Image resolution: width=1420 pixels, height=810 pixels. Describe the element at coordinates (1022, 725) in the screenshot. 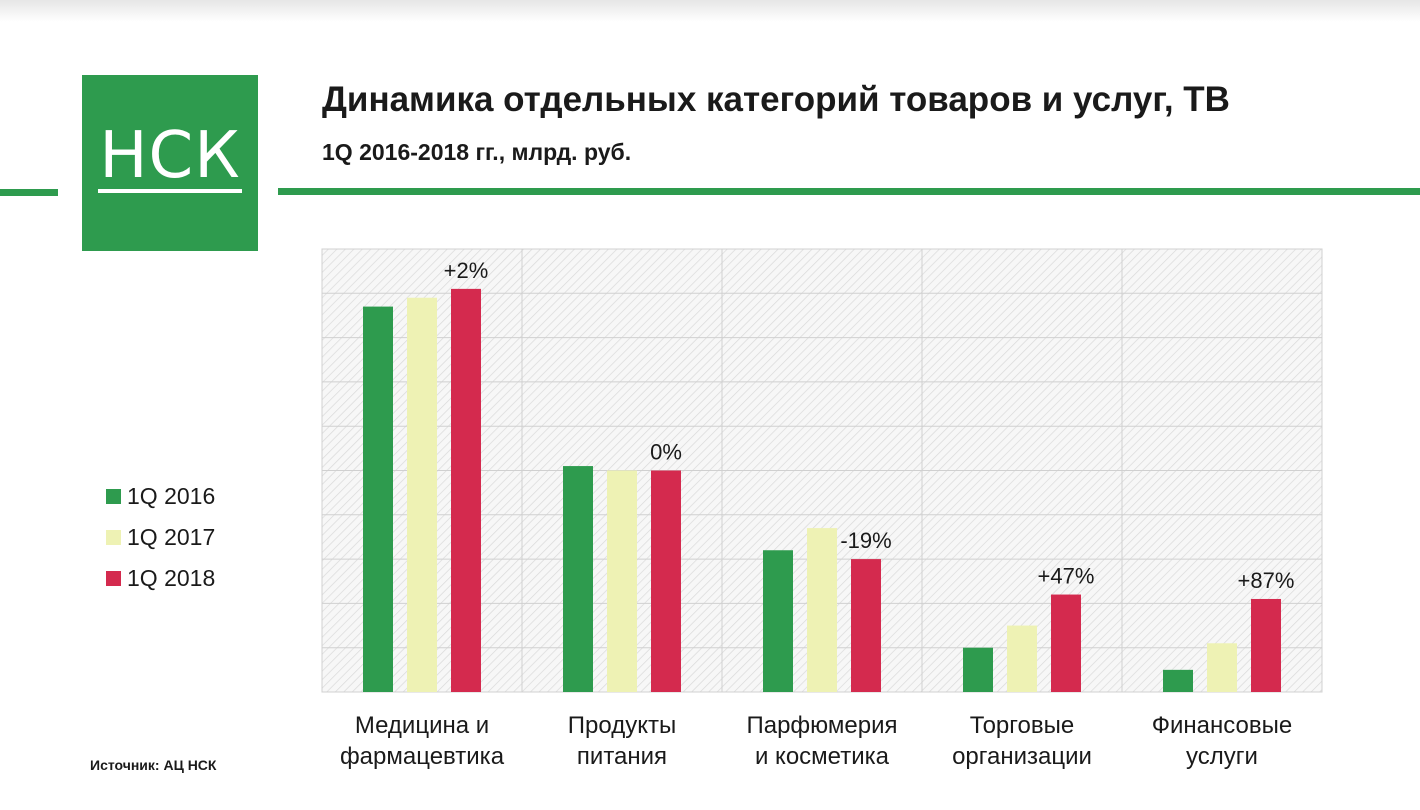

I see `x-tick-label: Торговые` at that location.